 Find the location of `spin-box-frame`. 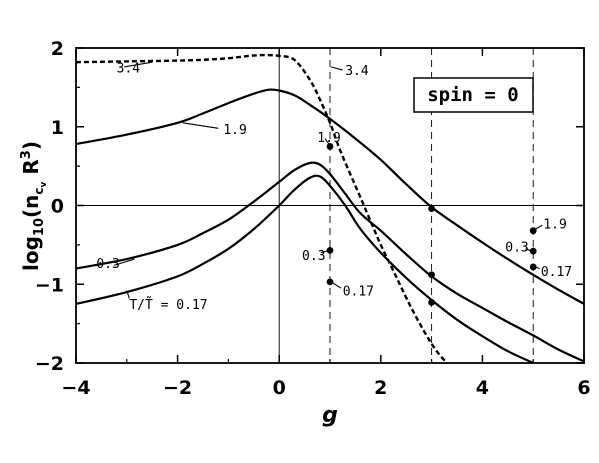

spin-box-frame is located at coordinates (473, 95).